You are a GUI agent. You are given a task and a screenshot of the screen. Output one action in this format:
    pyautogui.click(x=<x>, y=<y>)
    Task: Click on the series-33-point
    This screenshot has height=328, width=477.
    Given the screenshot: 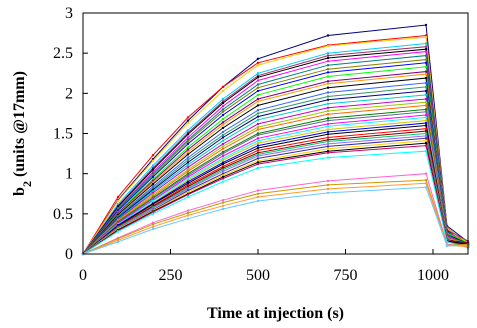 What is the action you would take?
    pyautogui.click(x=258, y=158)
    